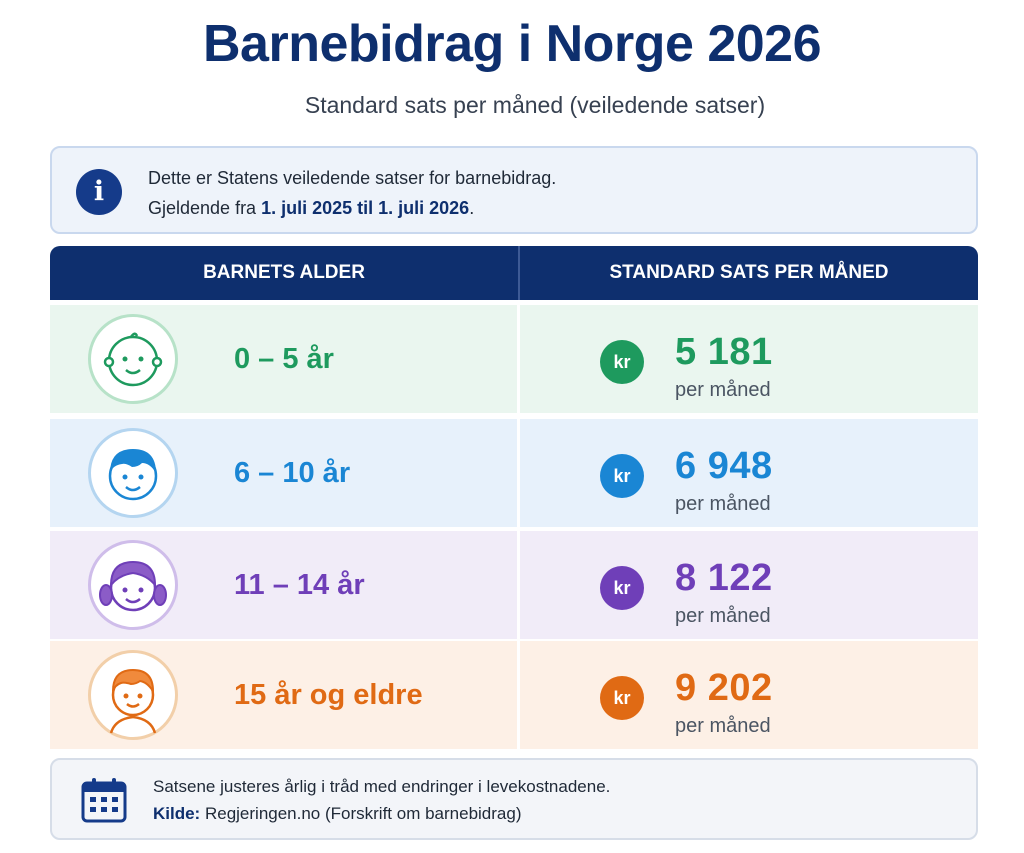 This screenshot has height=853, width=1024. What do you see at coordinates (299, 585) in the screenshot?
I see `age-label: 11 – 14 år` at bounding box center [299, 585].